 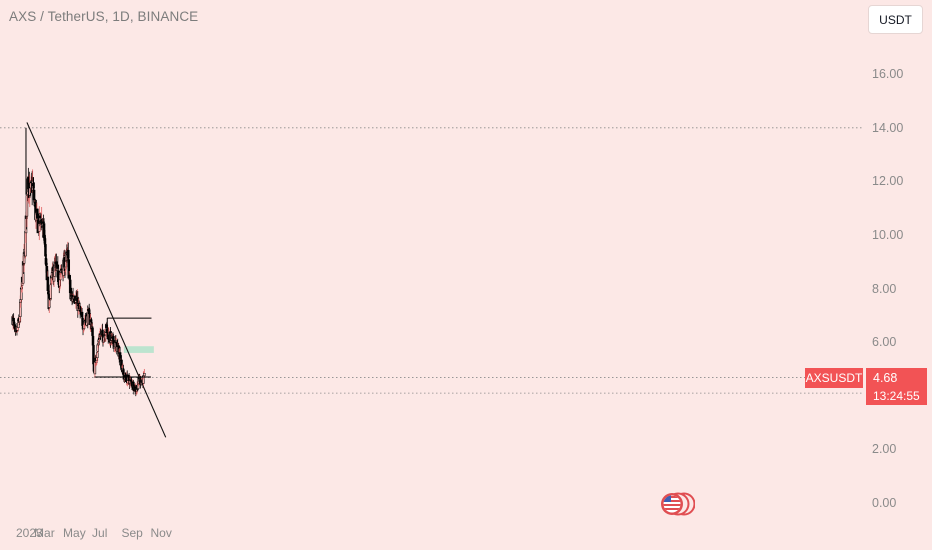 I want to click on y-tick-label: 8.00, so click(x=884, y=288).